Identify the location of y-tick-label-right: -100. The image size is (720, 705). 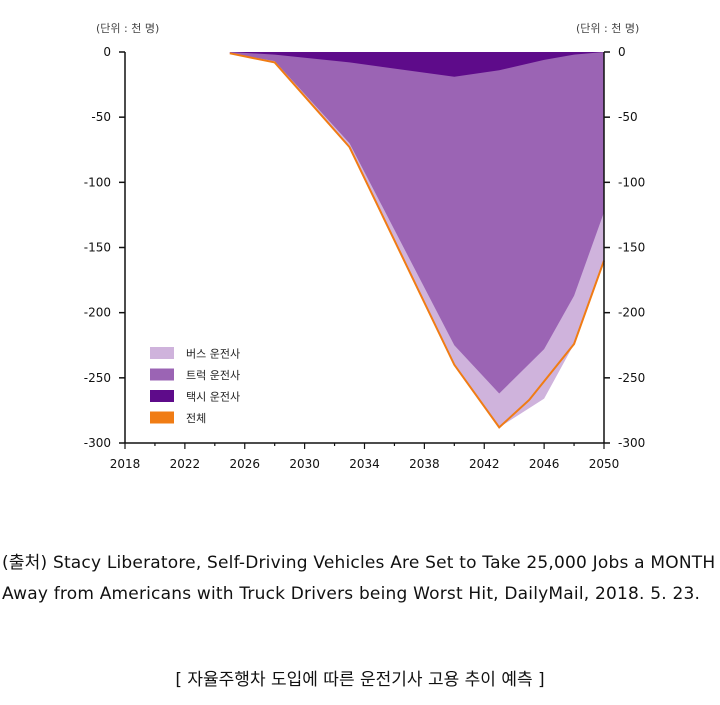
(631, 182).